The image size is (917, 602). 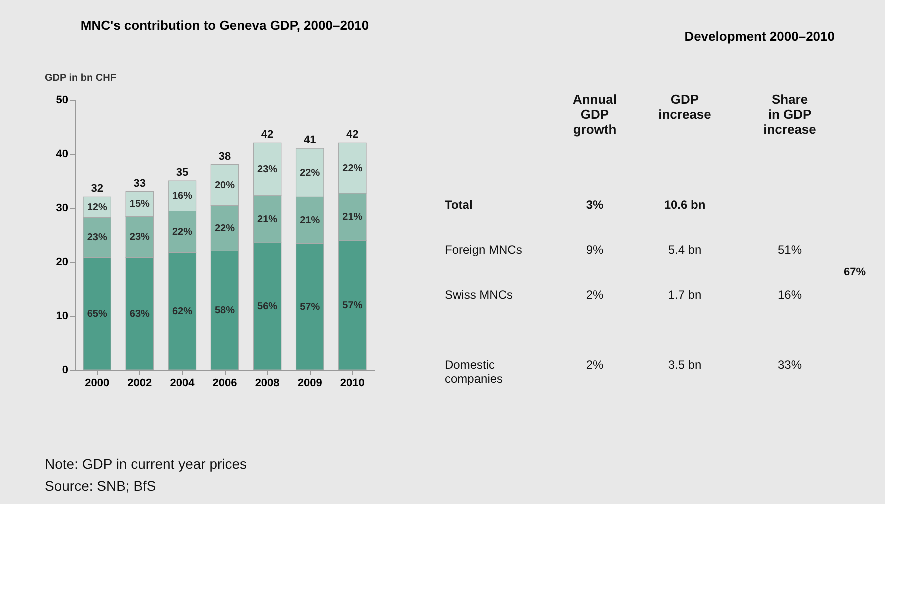 What do you see at coordinates (595, 205) in the screenshot?
I see `data-label: 3%` at bounding box center [595, 205].